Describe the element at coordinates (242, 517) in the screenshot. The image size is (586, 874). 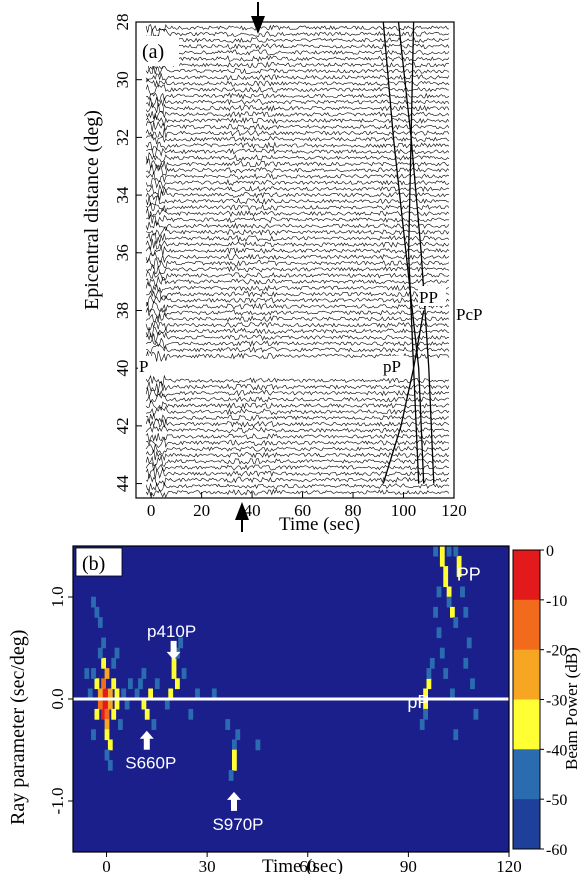
I see `bottom-arrow-icon` at that location.